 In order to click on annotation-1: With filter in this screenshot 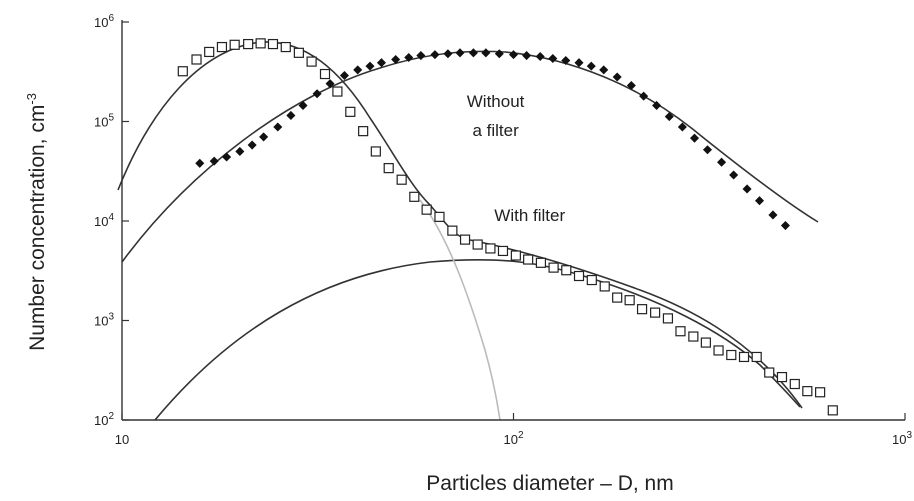, I will do `click(529, 215)`.